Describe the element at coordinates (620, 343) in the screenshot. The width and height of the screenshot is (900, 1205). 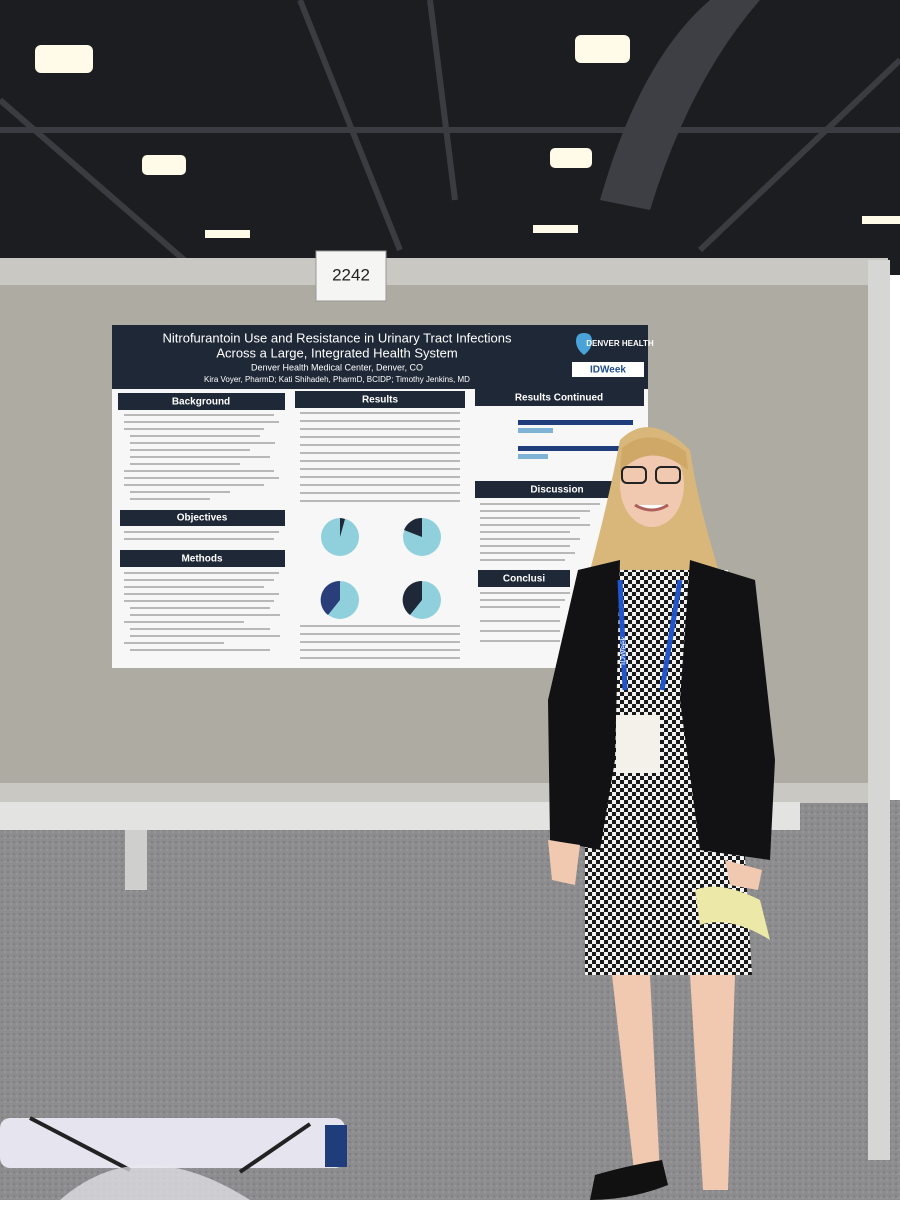
I see `logo-text: DENVER HEALTH` at that location.